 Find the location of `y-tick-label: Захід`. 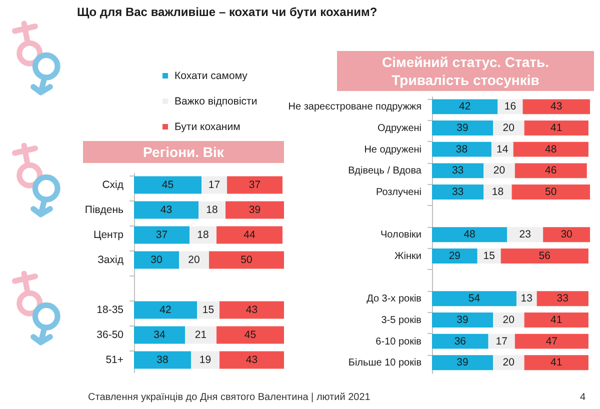

y-tick-label: Захід is located at coordinates (111, 260).